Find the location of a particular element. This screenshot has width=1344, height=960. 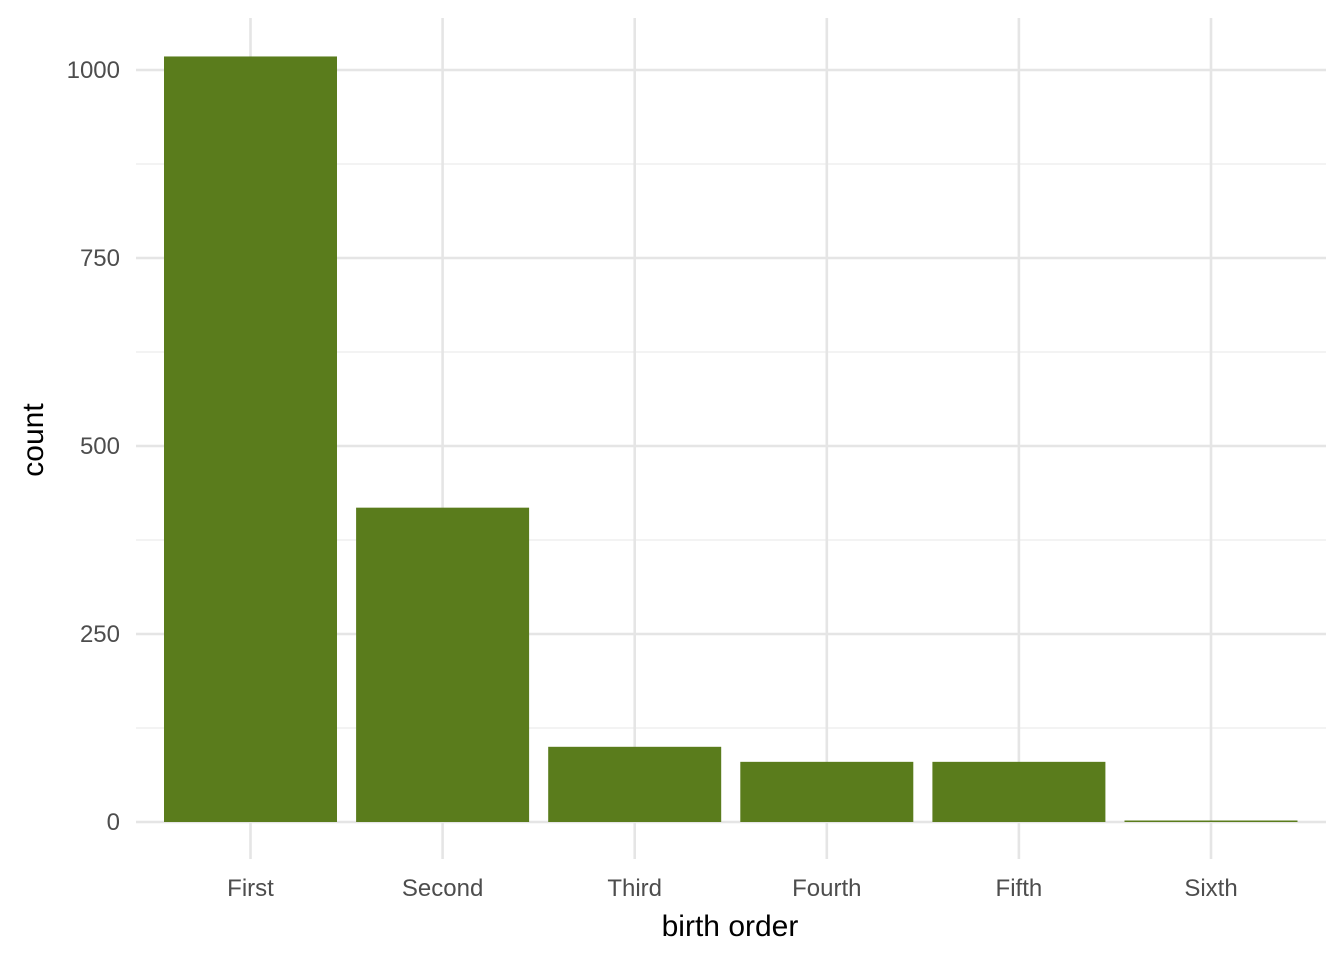

x-axis-title: birth order is located at coordinates (730, 926).